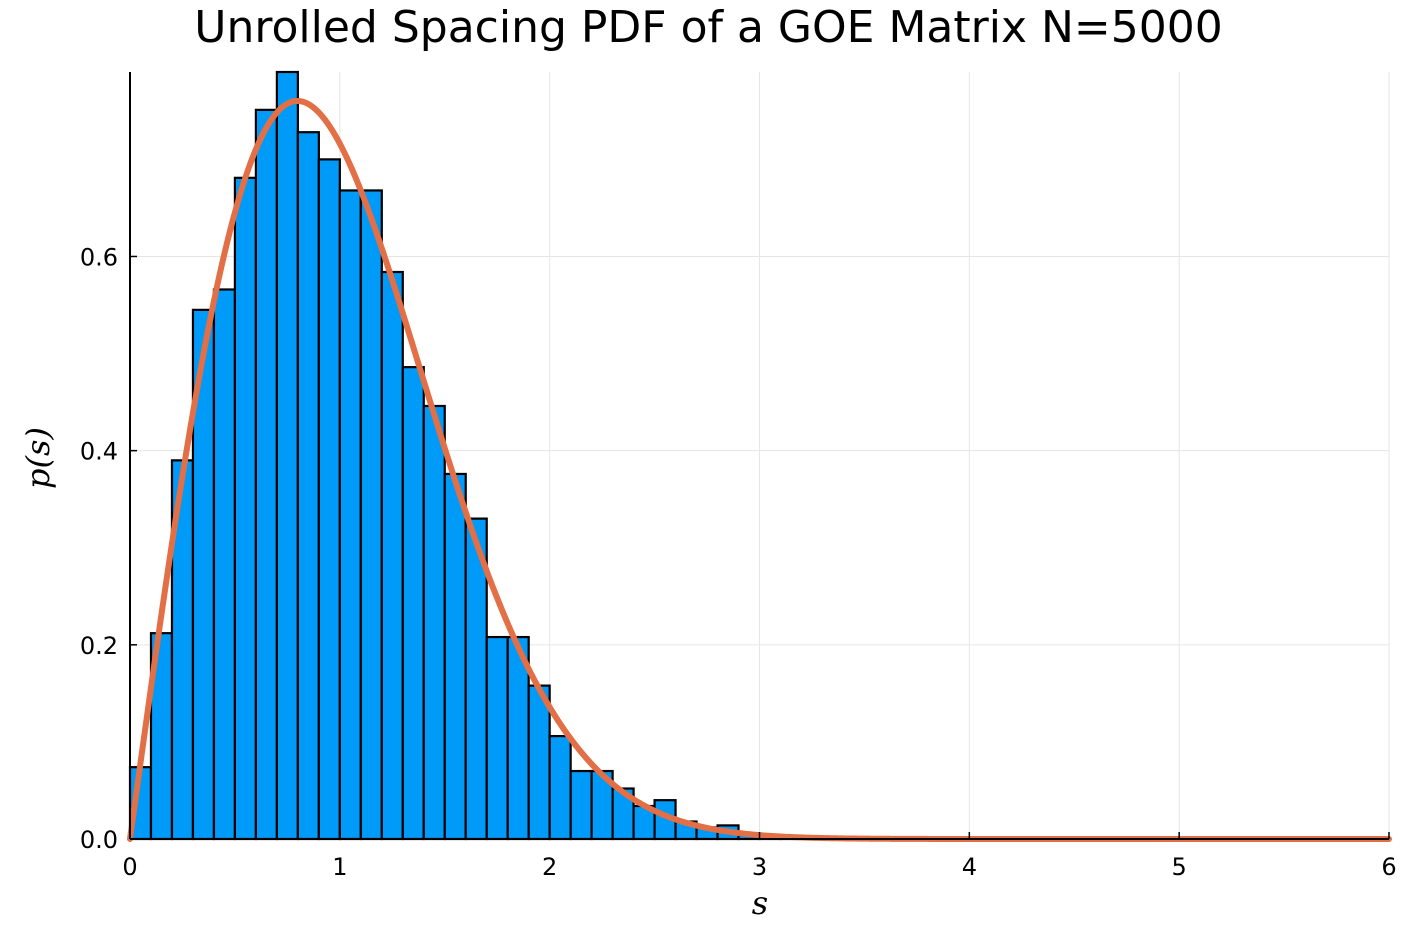 This screenshot has height=945, width=1417. Describe the element at coordinates (760, 903) in the screenshot. I see `x-axis-label: s` at that location.